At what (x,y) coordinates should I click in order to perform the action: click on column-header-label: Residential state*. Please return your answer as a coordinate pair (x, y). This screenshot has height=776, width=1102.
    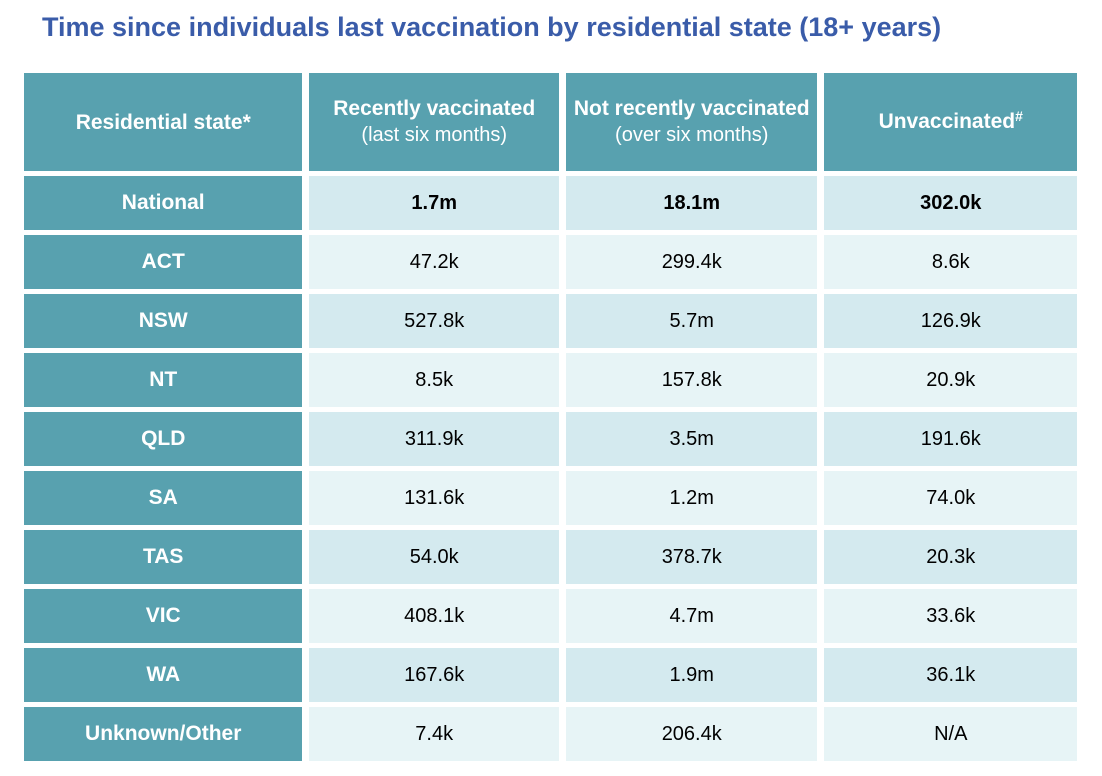
    Looking at the image, I should click on (163, 122).